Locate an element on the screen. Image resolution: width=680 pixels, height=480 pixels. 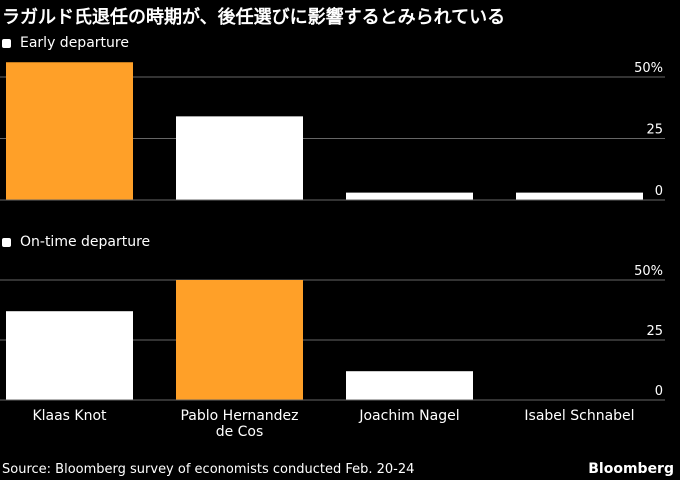
bar-isabel-schnabel is located at coordinates (579, 196).